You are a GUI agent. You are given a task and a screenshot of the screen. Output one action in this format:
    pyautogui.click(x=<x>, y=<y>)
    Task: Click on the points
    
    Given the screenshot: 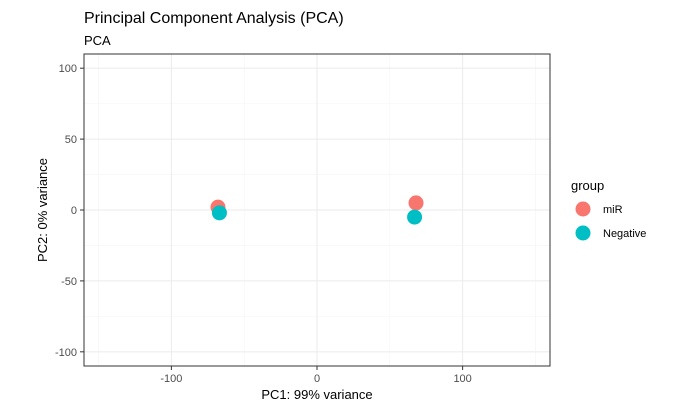 What is the action you would take?
    pyautogui.click(x=317, y=210)
    